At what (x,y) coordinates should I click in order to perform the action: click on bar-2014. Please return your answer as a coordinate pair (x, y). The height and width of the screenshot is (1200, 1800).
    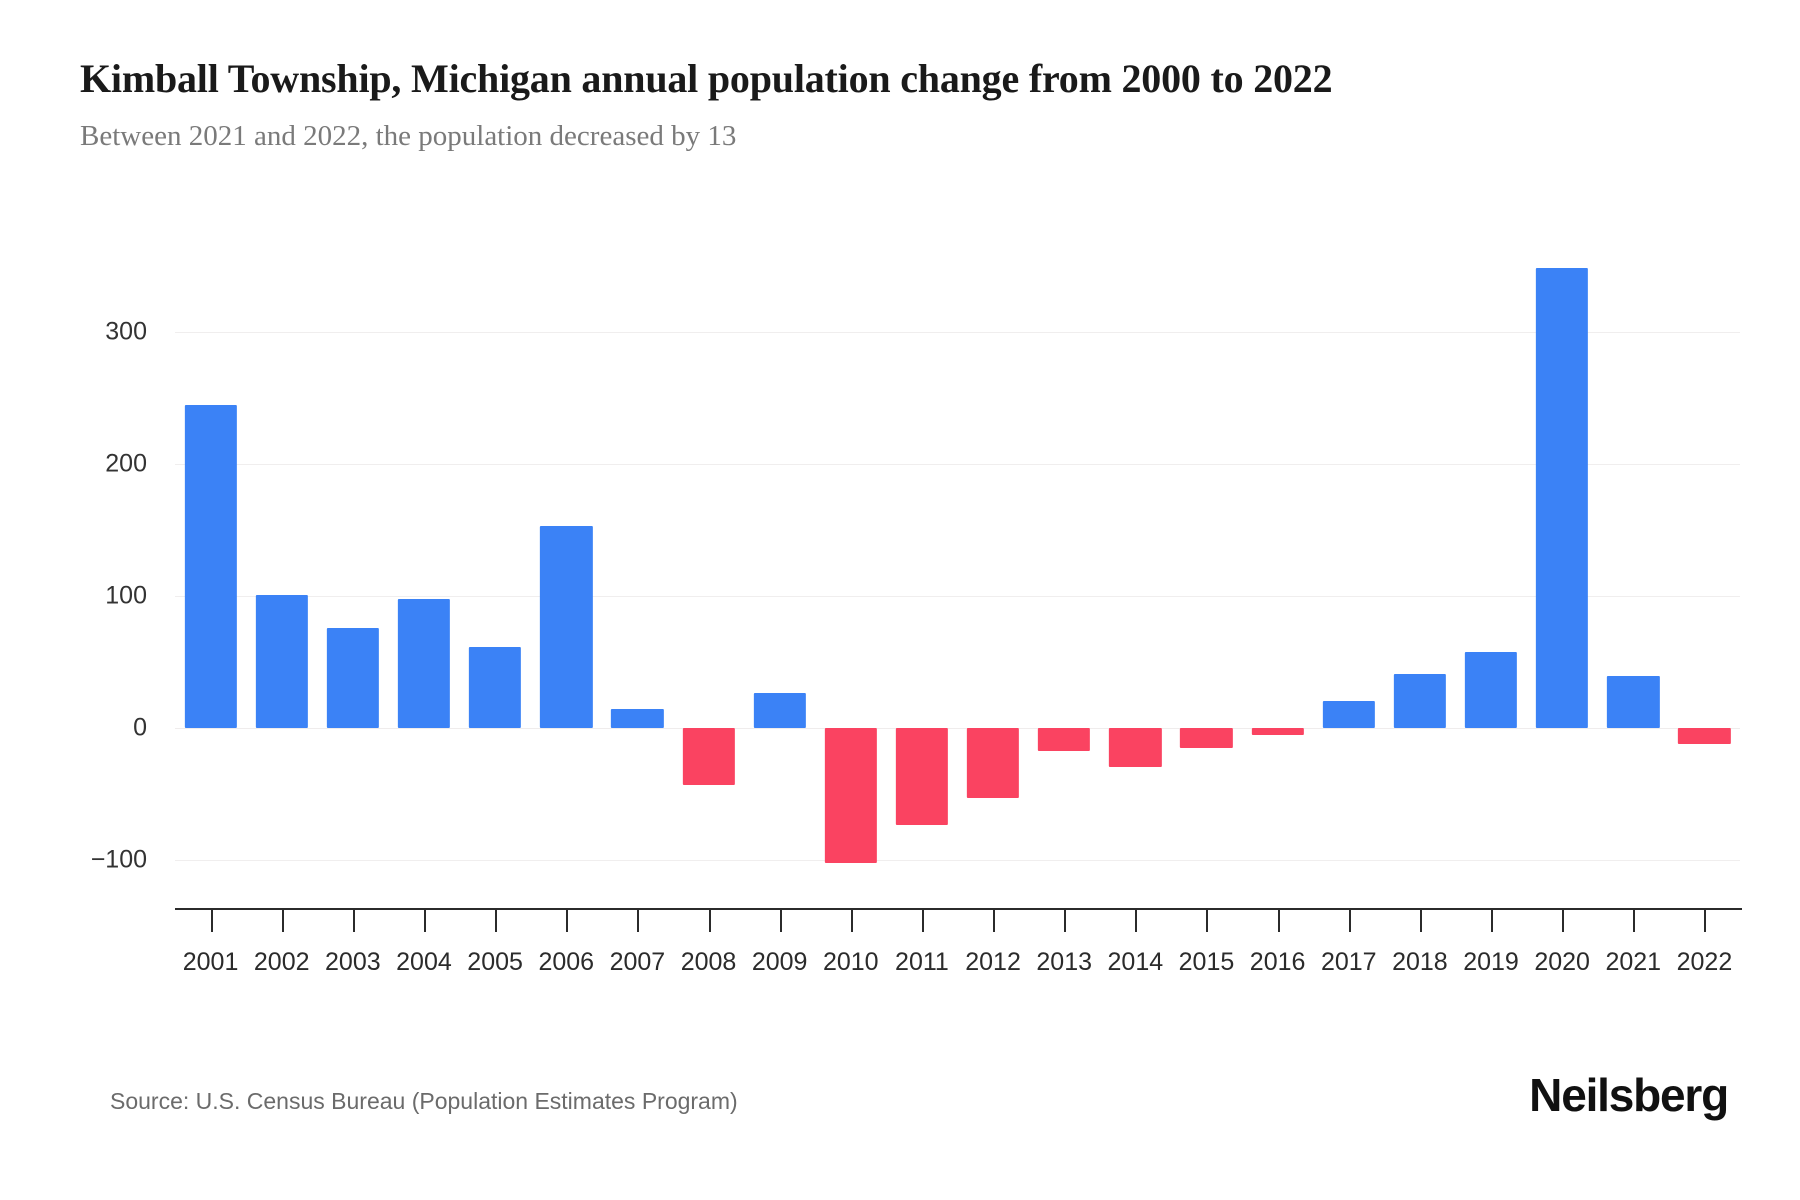
    Looking at the image, I should click on (1135, 747).